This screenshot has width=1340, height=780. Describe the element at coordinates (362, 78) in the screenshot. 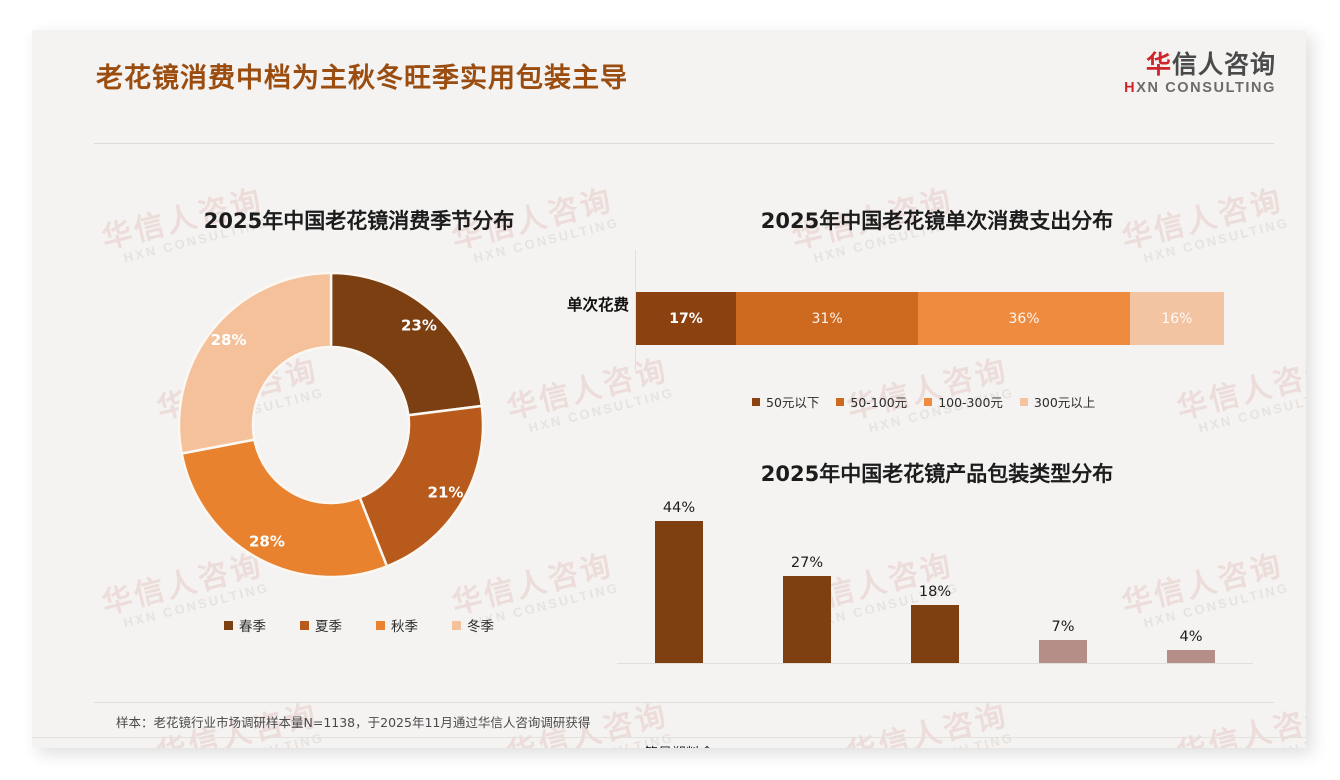

I see `page-title: 老花镜消费中档为主秋冬旺季实用包装主导` at that location.